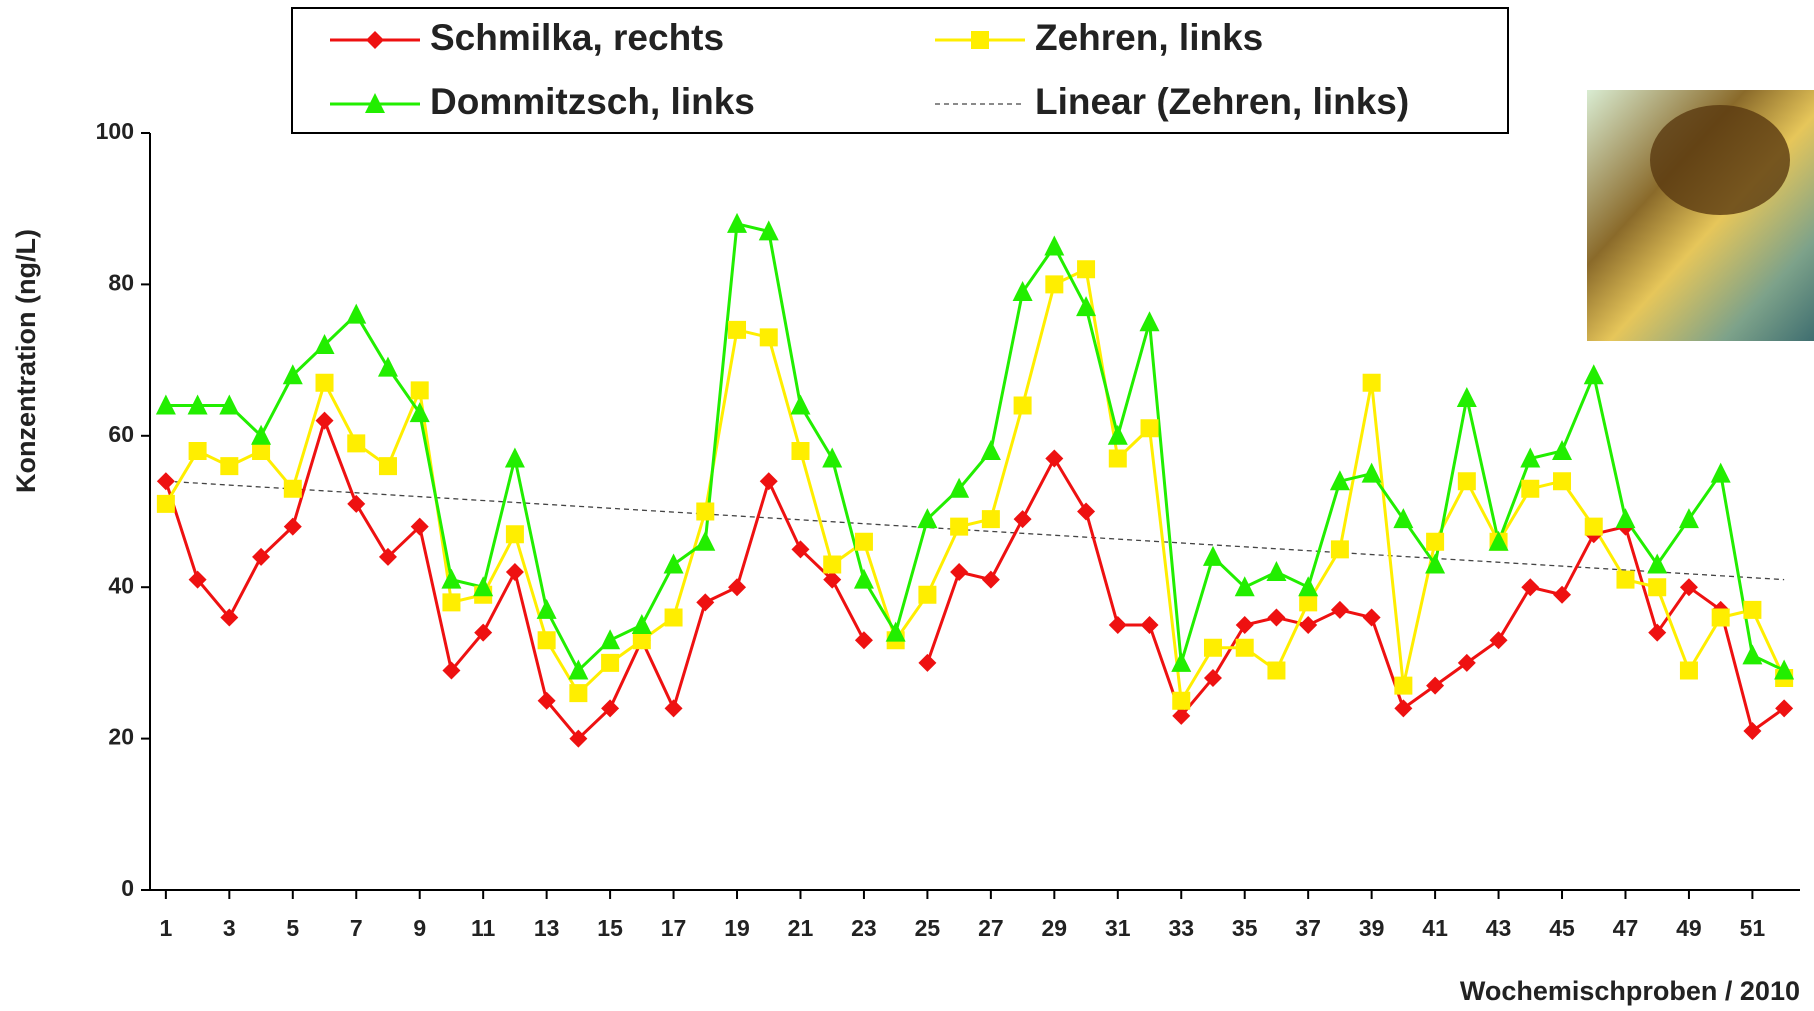  Describe the element at coordinates (26, 361) in the screenshot. I see `y-axis-title: Konzentration (ng/L)` at that location.